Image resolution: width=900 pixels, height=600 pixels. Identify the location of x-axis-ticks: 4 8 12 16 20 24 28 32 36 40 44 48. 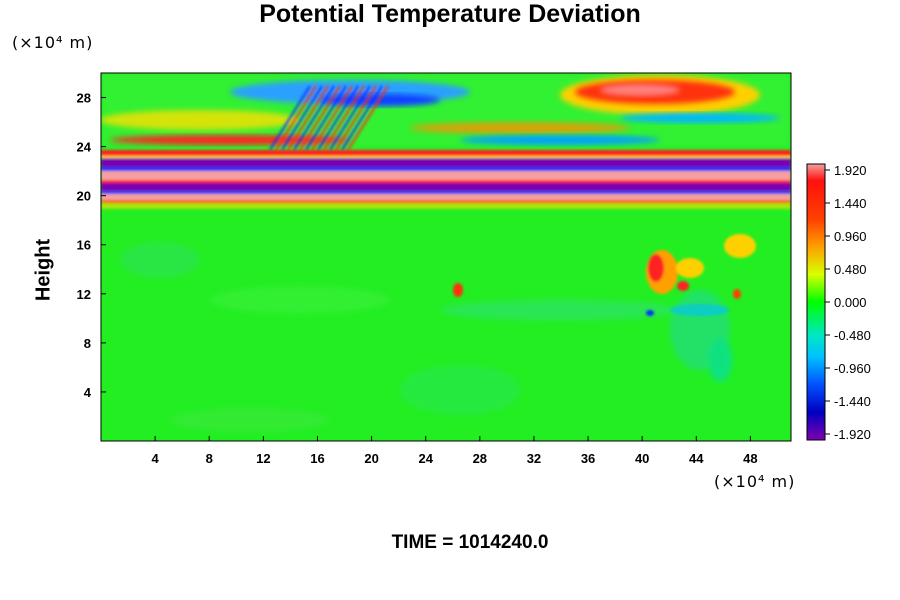
(455, 451).